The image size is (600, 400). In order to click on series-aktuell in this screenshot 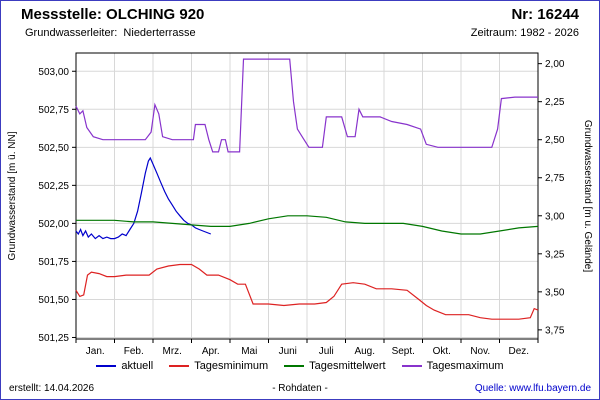, I will do `click(143, 198)`.